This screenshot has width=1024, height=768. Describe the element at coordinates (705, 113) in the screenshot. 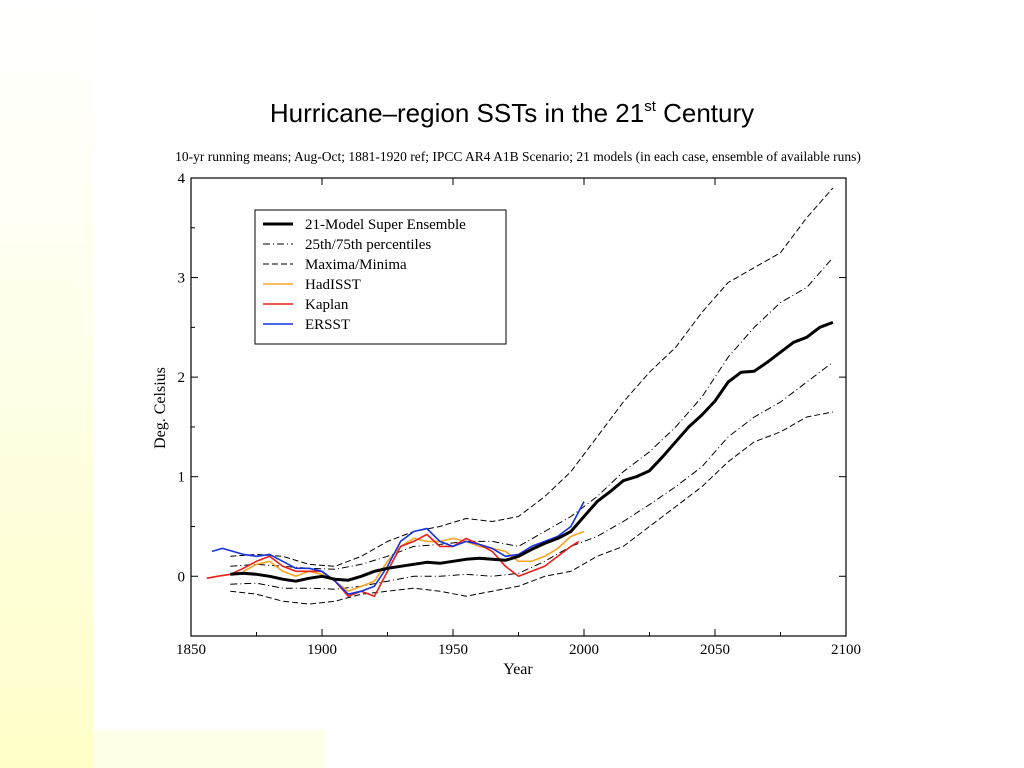

I see `title-end: Century` at that location.